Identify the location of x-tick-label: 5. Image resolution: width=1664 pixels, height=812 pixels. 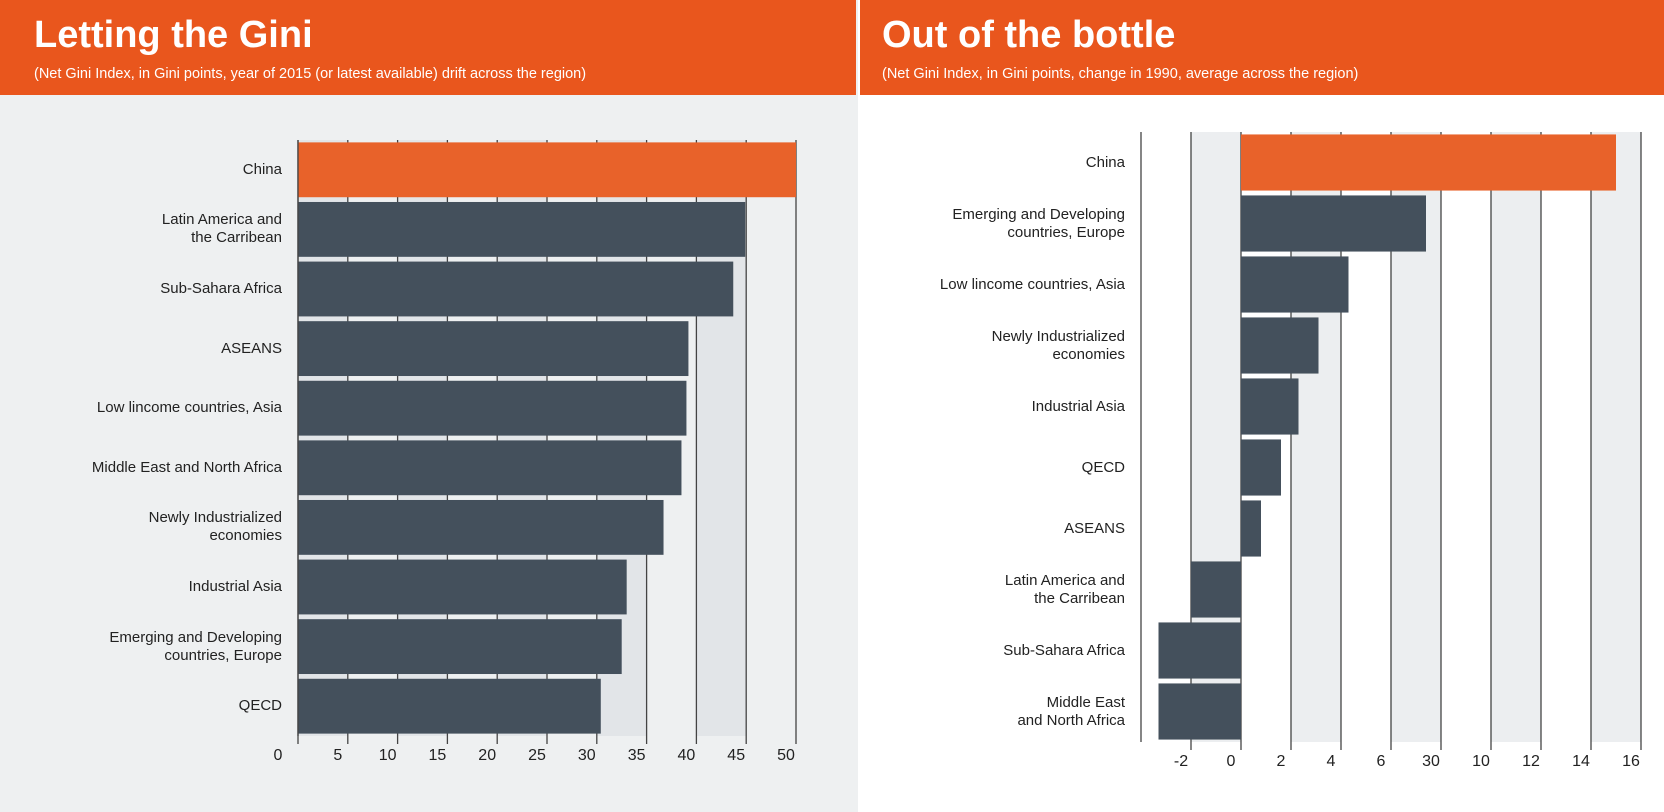
(337, 755).